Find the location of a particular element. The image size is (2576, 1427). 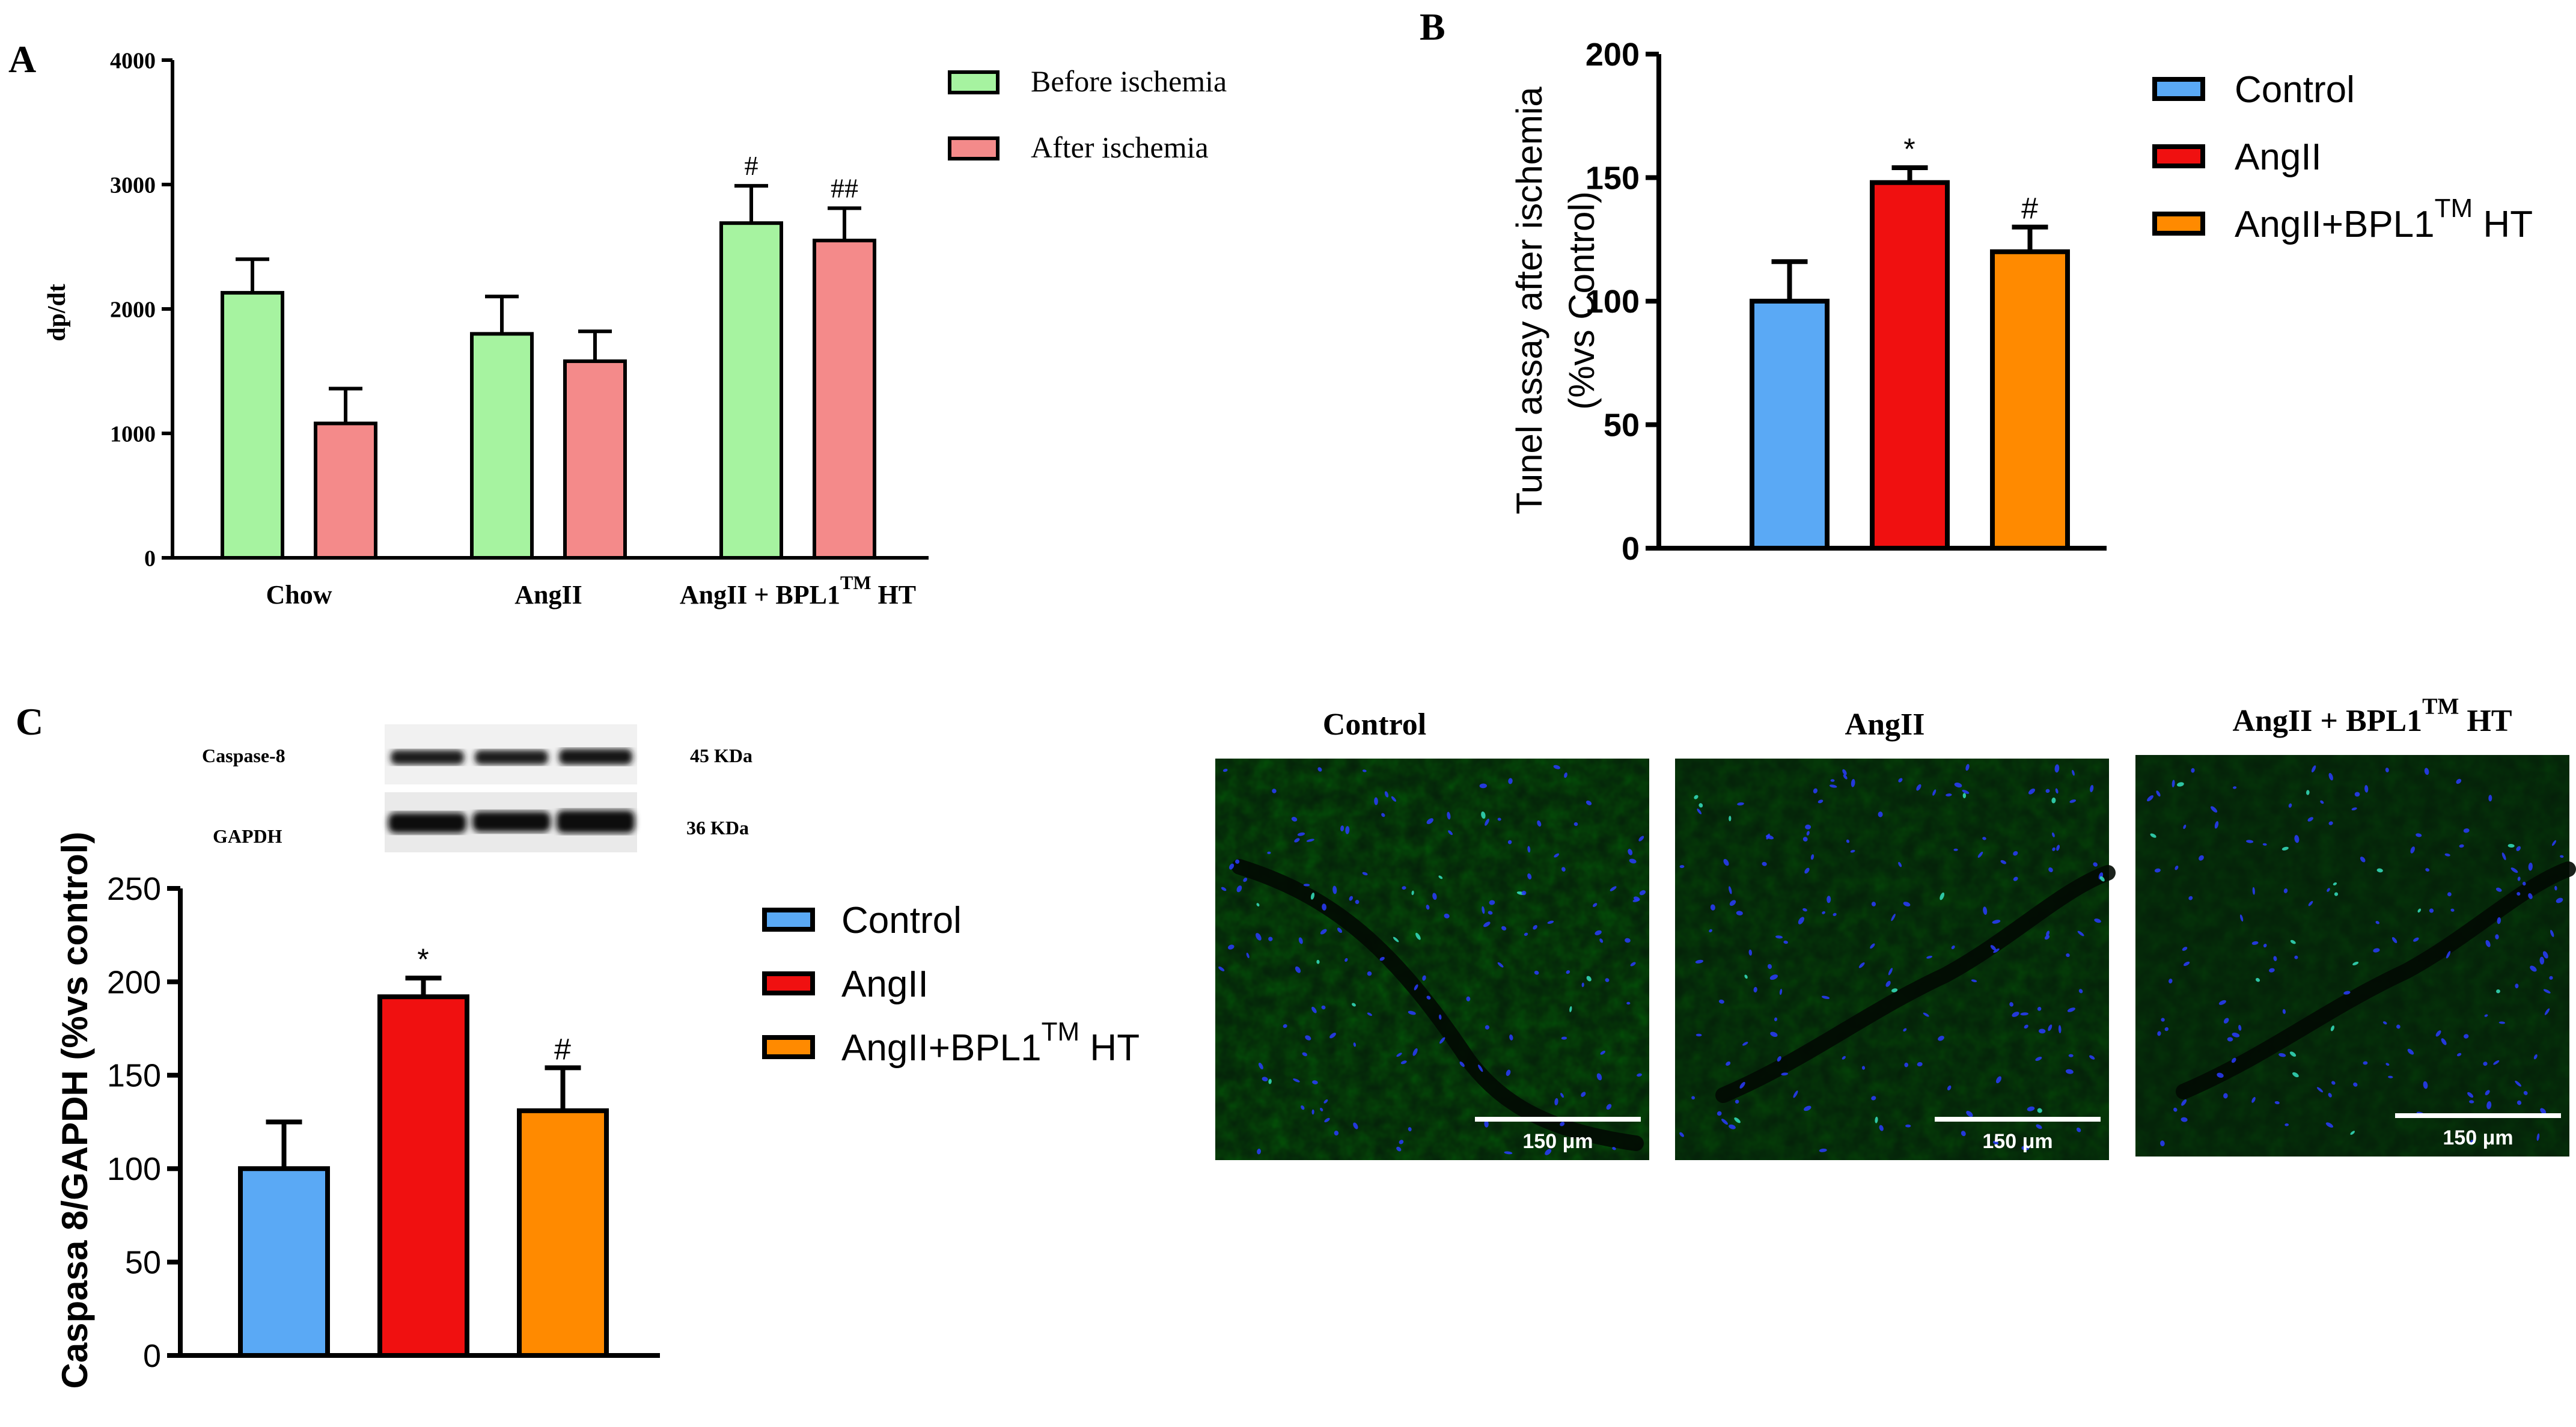

panel-b-annotation-2: # is located at coordinates (2029, 208).